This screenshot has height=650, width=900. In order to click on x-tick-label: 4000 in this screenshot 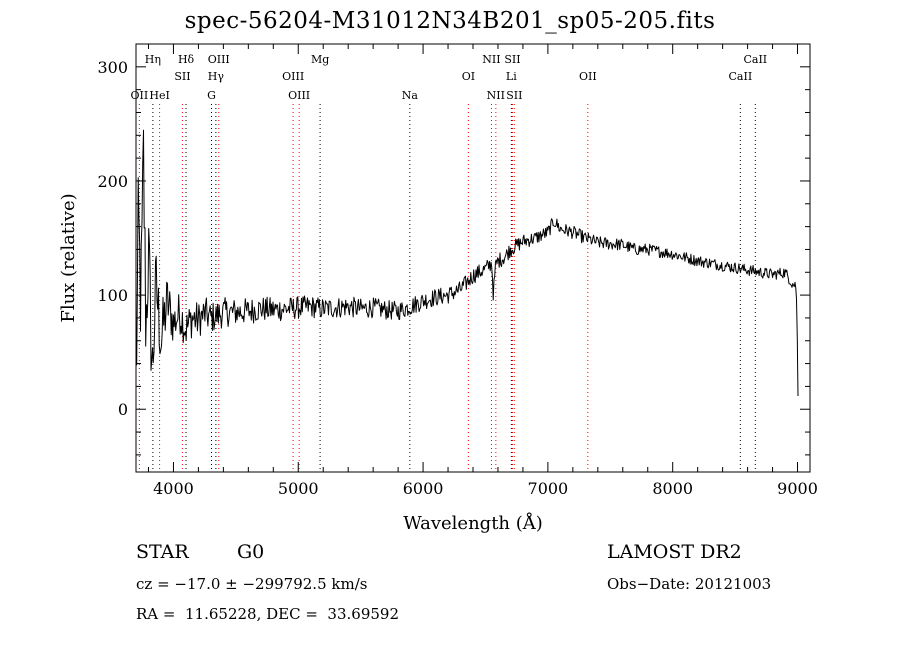, I will do `click(173, 488)`.